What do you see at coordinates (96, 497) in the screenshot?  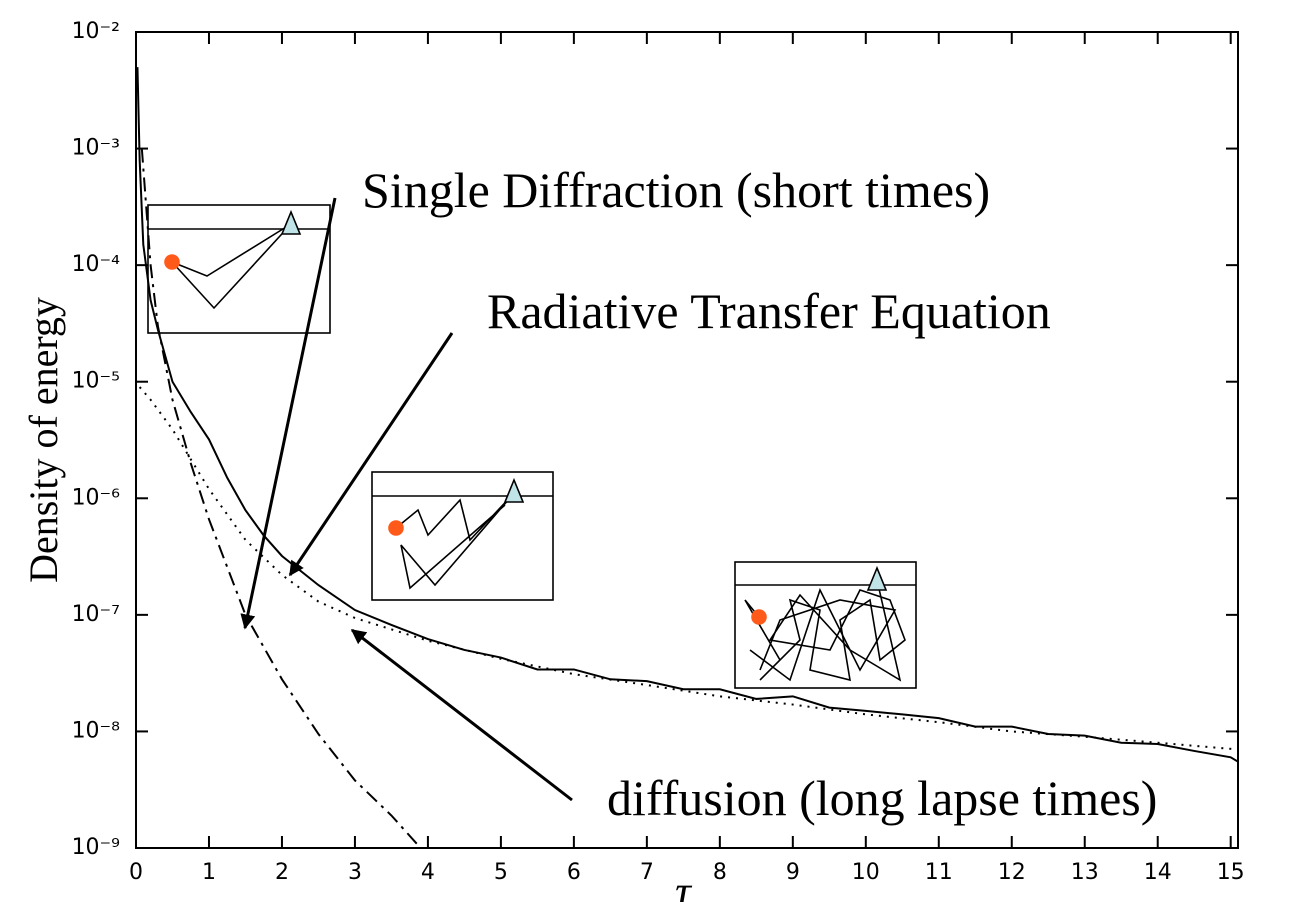 I see `y-tick-label: 10⁻⁶` at bounding box center [96, 497].